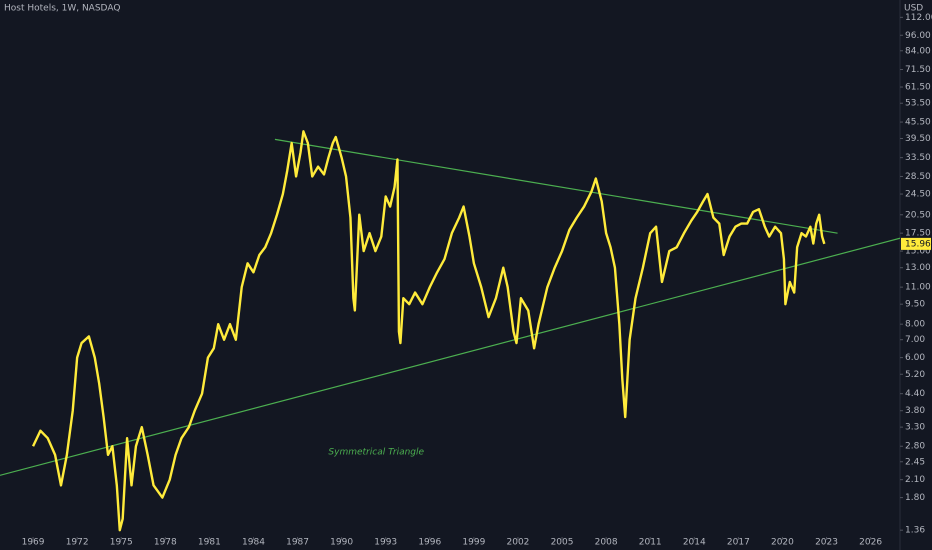  Describe the element at coordinates (915, 325) in the screenshot. I see `y-tick-label: 8.00` at that location.